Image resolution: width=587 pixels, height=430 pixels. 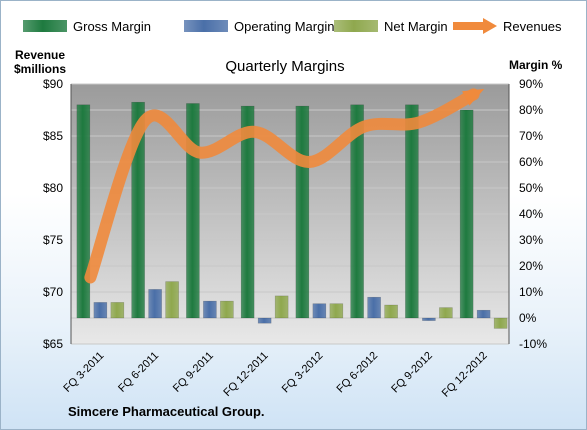 I want to click on right-tick-label: 20%, so click(x=531, y=266).